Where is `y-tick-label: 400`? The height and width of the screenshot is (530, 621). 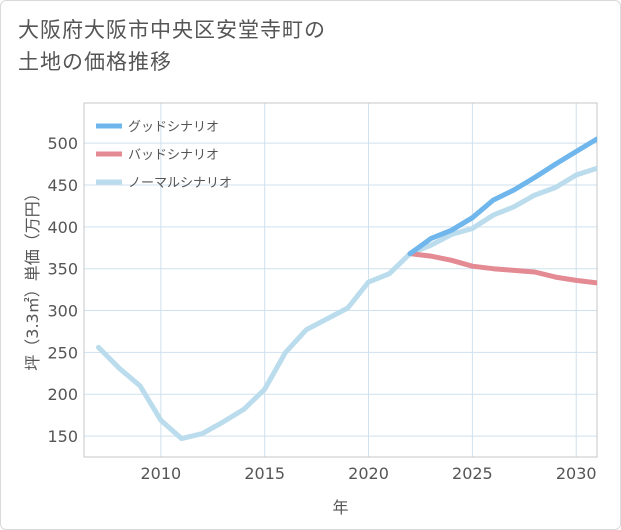 y-tick-label: 400 is located at coordinates (62, 227).